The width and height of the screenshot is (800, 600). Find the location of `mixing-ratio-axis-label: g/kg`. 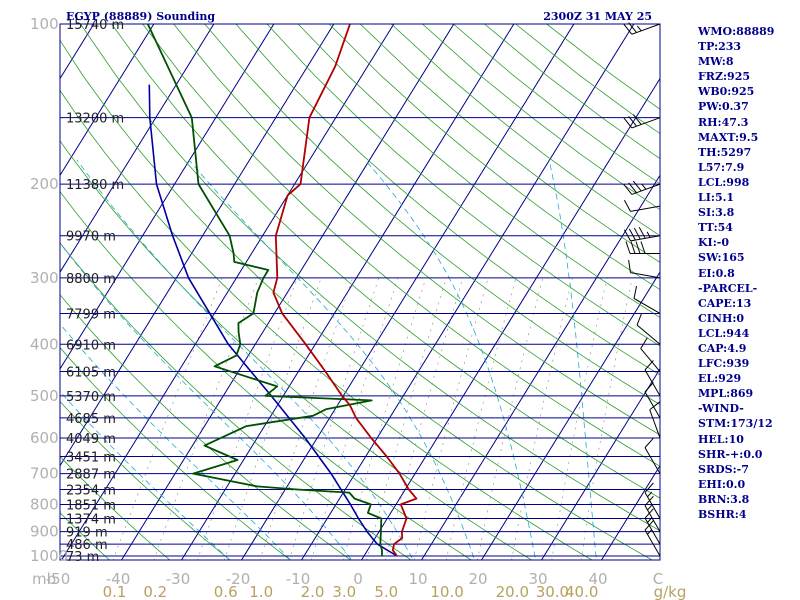

mixing-ratio-axis-label: g/kg is located at coordinates (670, 591).